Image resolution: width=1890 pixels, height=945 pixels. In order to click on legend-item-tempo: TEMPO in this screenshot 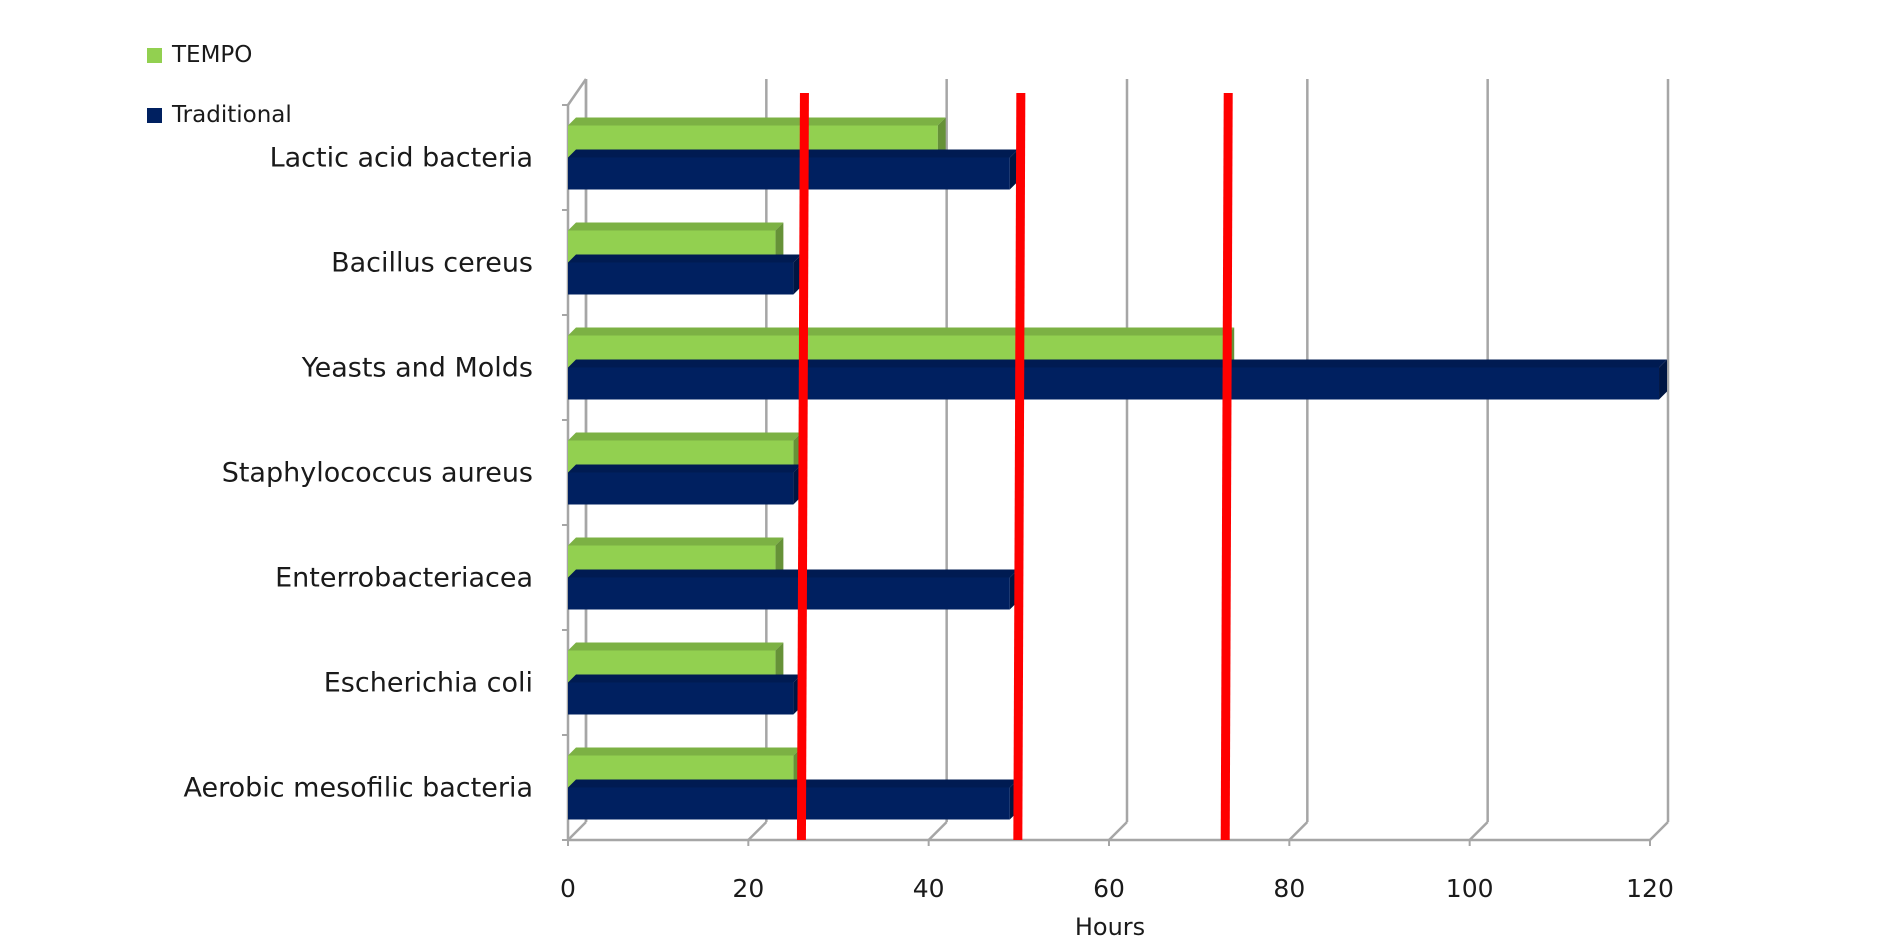, I will do `click(219, 55)`.